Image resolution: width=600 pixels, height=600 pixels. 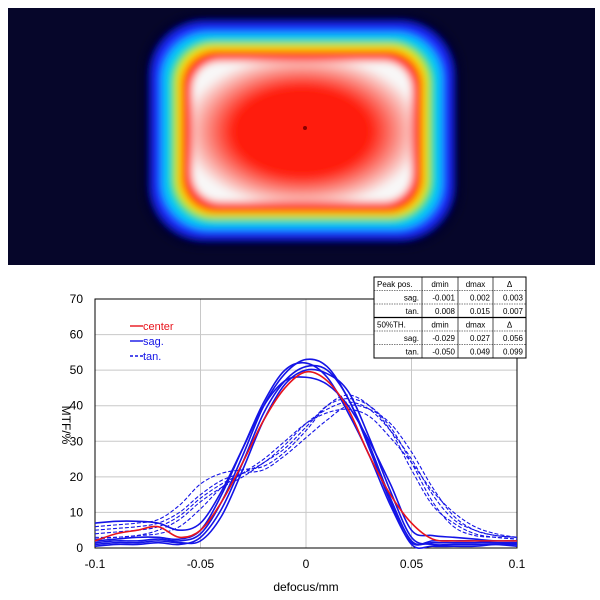 What do you see at coordinates (412, 564) in the screenshot?
I see `x-tick-label: 0.05` at bounding box center [412, 564].